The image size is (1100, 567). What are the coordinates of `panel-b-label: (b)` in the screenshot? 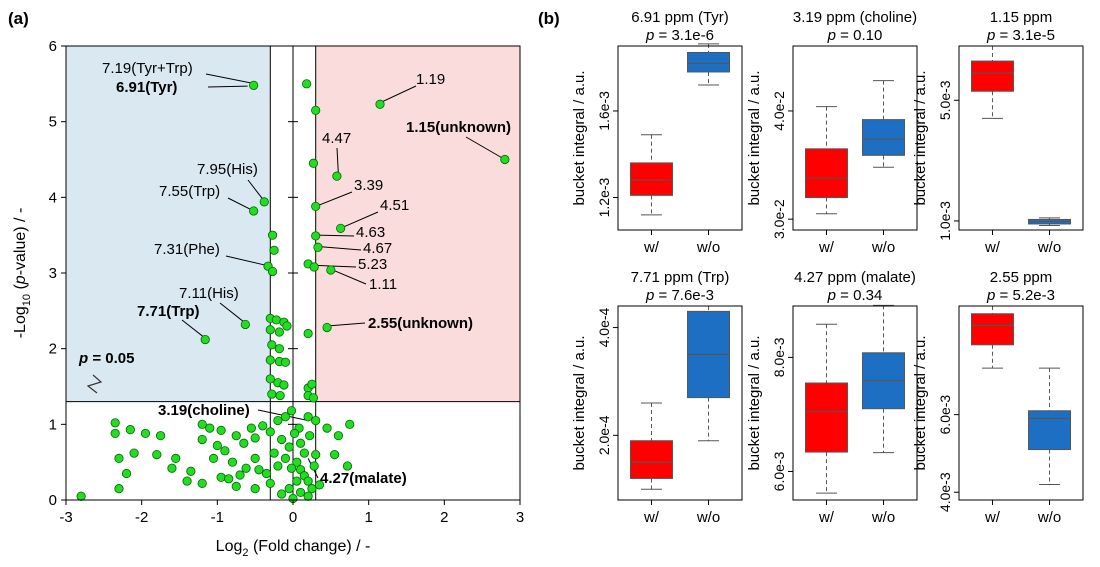 It's located at (549, 18).